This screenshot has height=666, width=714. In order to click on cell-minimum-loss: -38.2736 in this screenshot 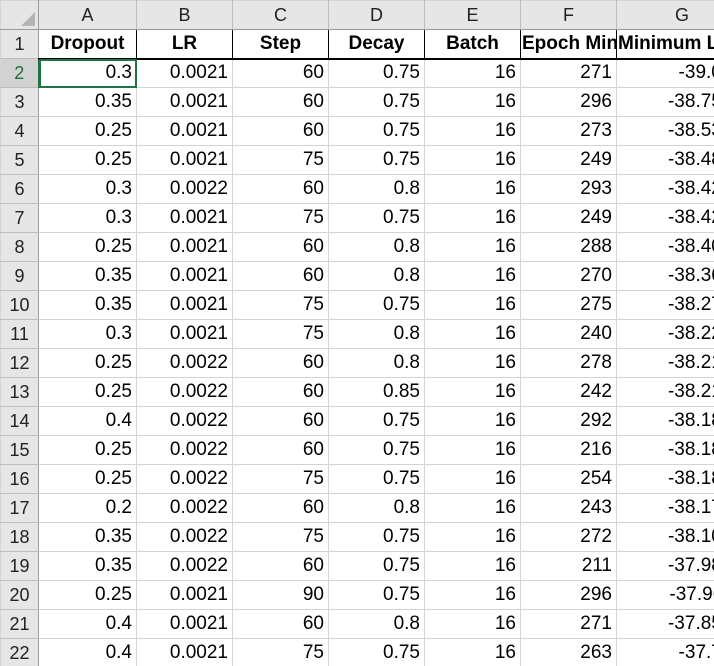, I will do `click(665, 305)`.